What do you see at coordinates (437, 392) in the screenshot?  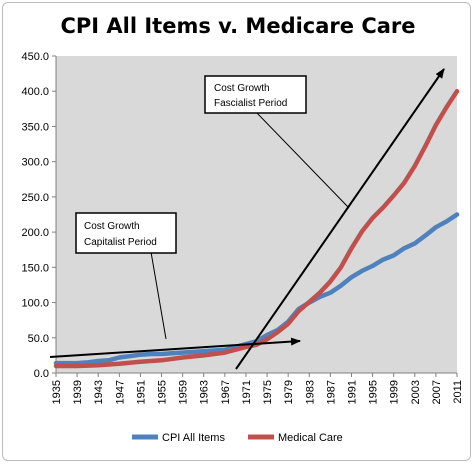 I see `x-tick-label: 2007` at bounding box center [437, 392].